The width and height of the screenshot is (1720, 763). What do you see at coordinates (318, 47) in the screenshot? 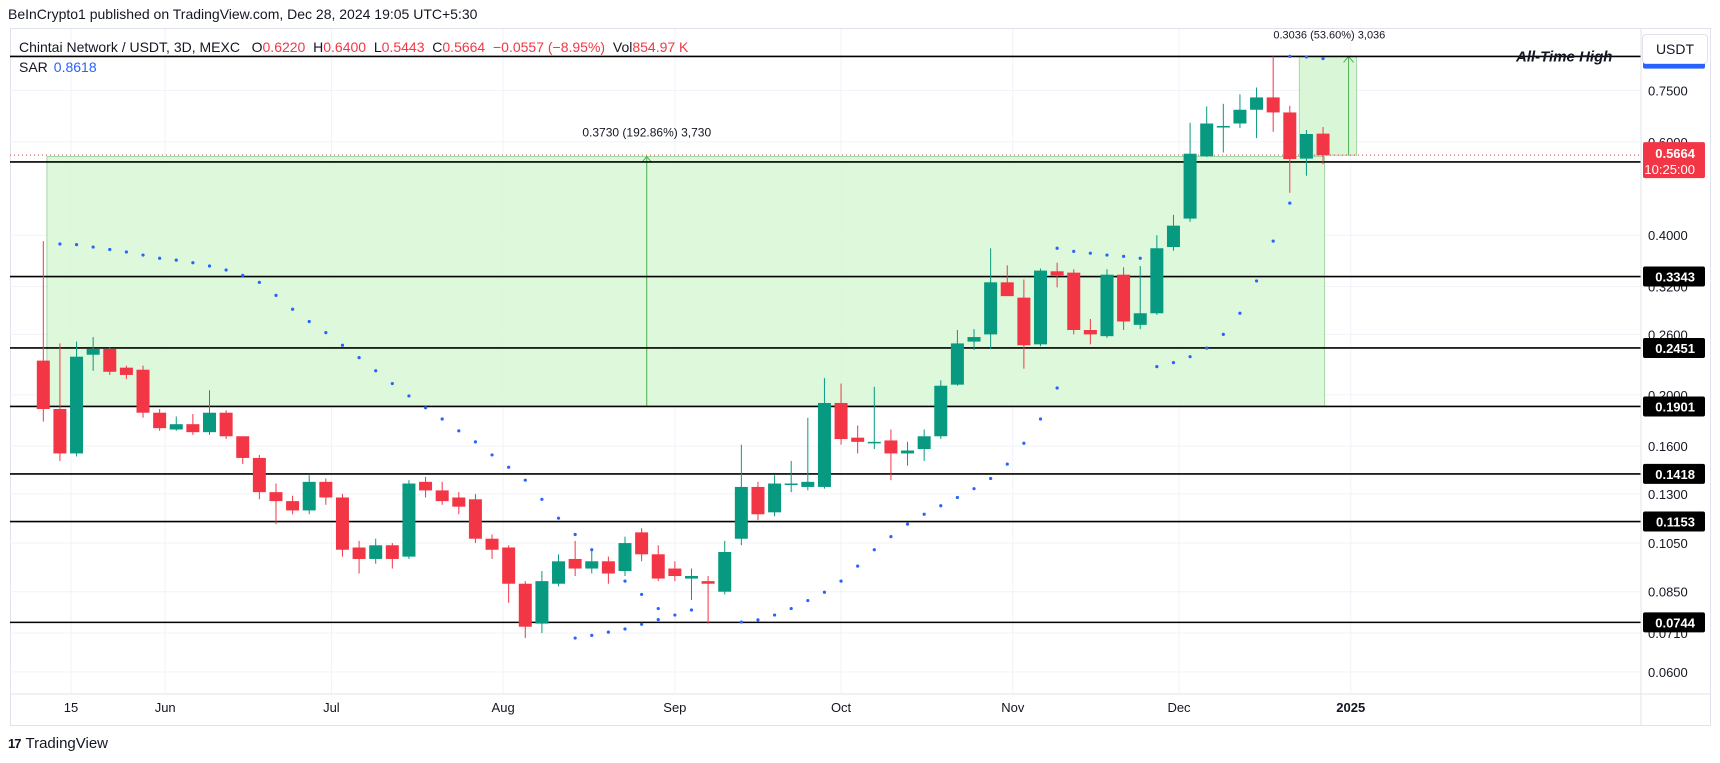
I see `high-label: H` at bounding box center [318, 47].